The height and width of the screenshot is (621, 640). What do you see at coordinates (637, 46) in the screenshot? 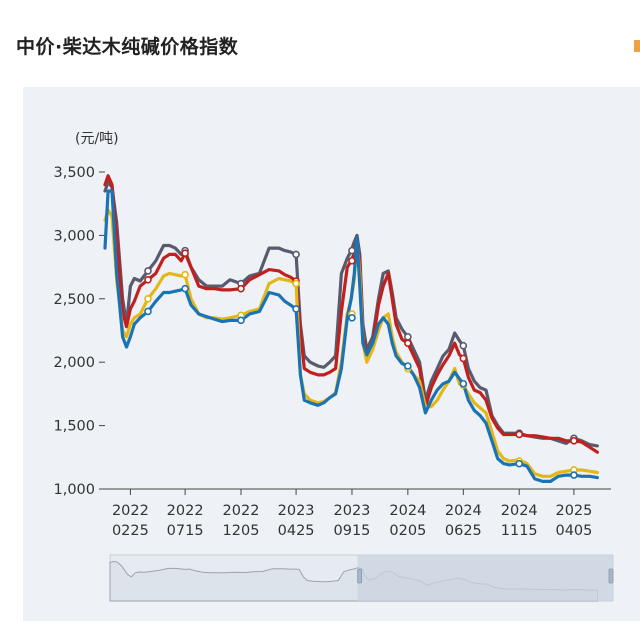
I see `edge-marker` at bounding box center [637, 46].